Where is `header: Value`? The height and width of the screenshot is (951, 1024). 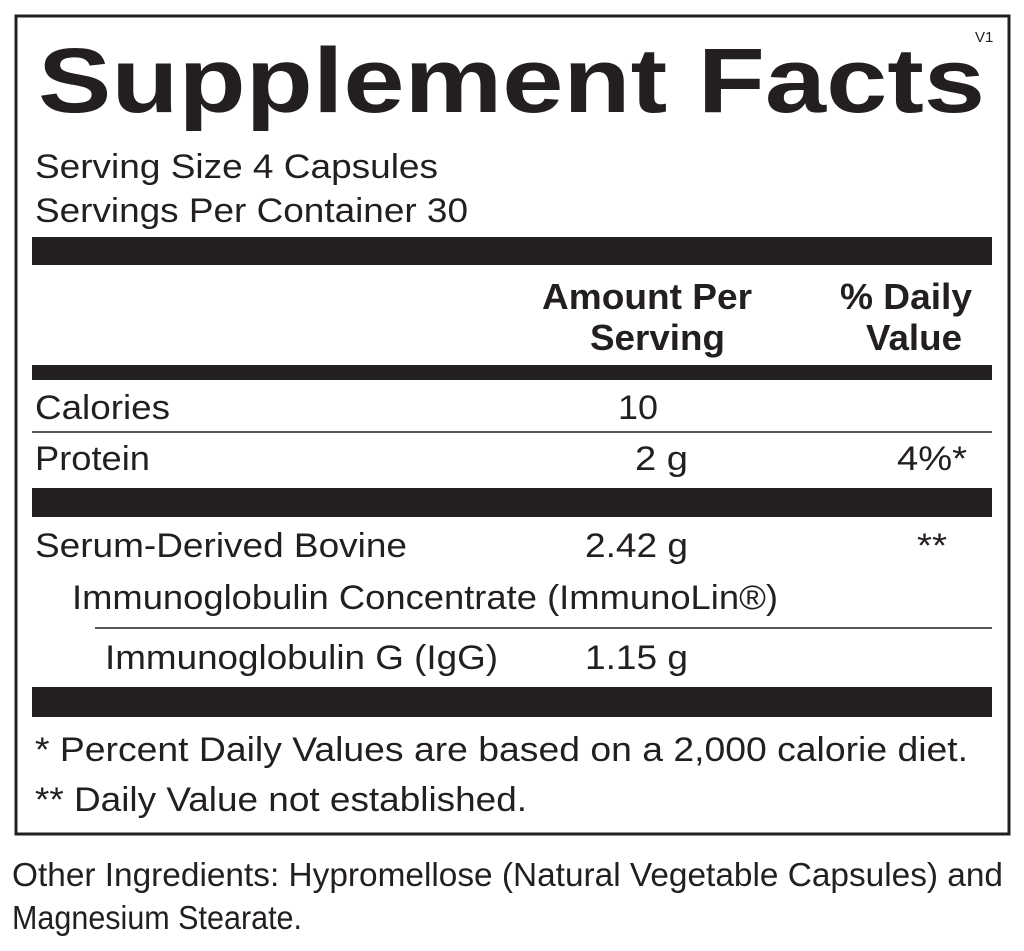 header: Value is located at coordinates (914, 337).